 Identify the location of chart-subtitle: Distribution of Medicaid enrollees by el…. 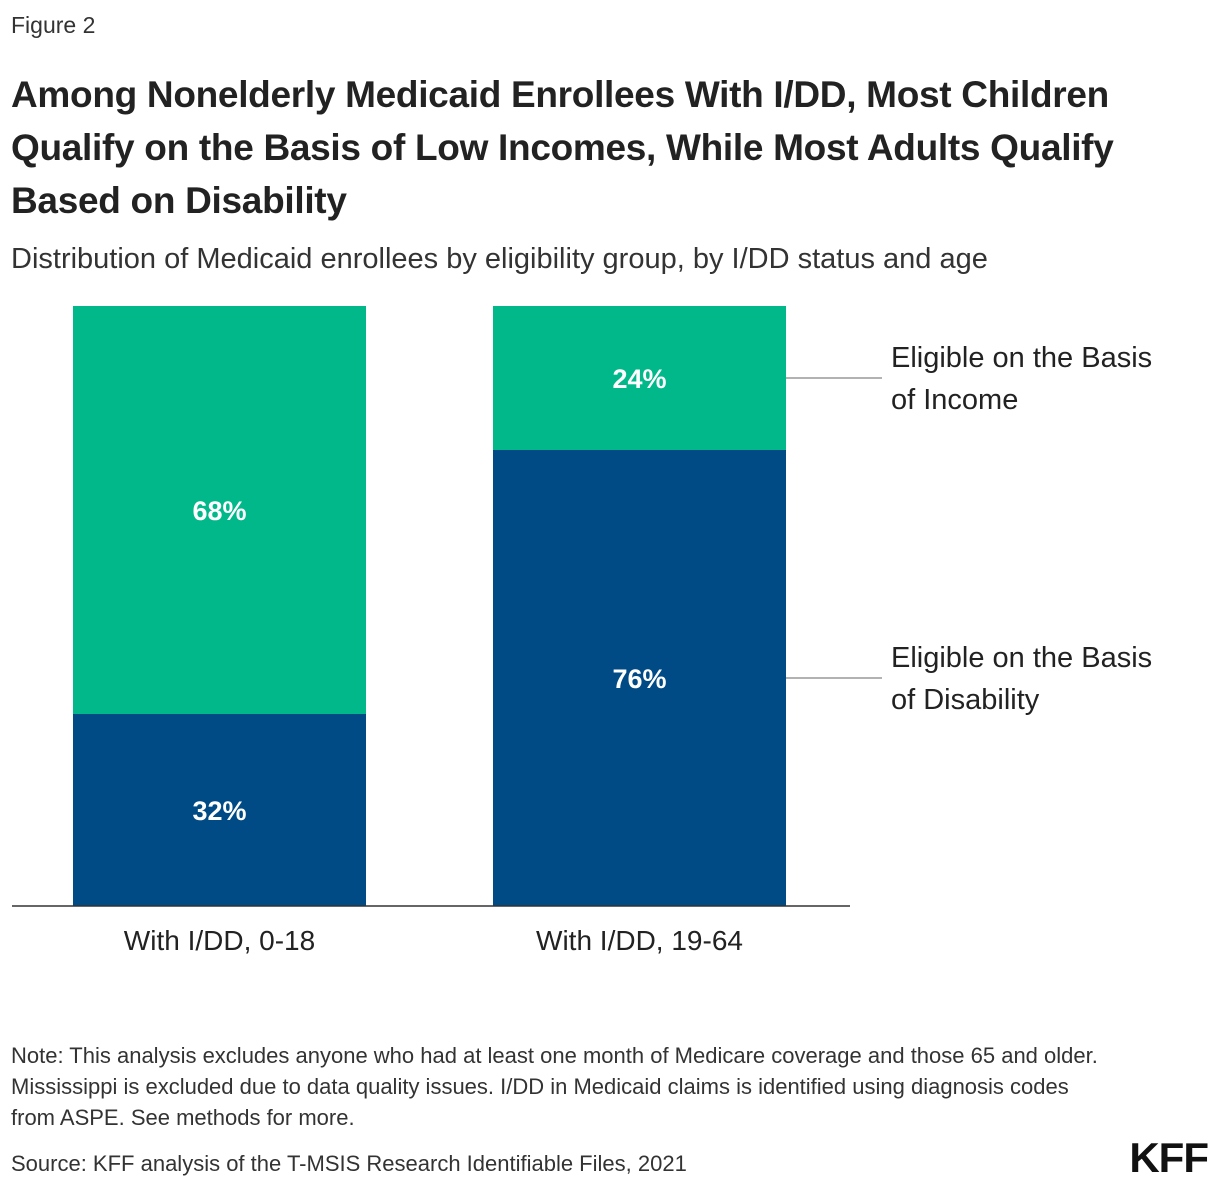
(499, 259).